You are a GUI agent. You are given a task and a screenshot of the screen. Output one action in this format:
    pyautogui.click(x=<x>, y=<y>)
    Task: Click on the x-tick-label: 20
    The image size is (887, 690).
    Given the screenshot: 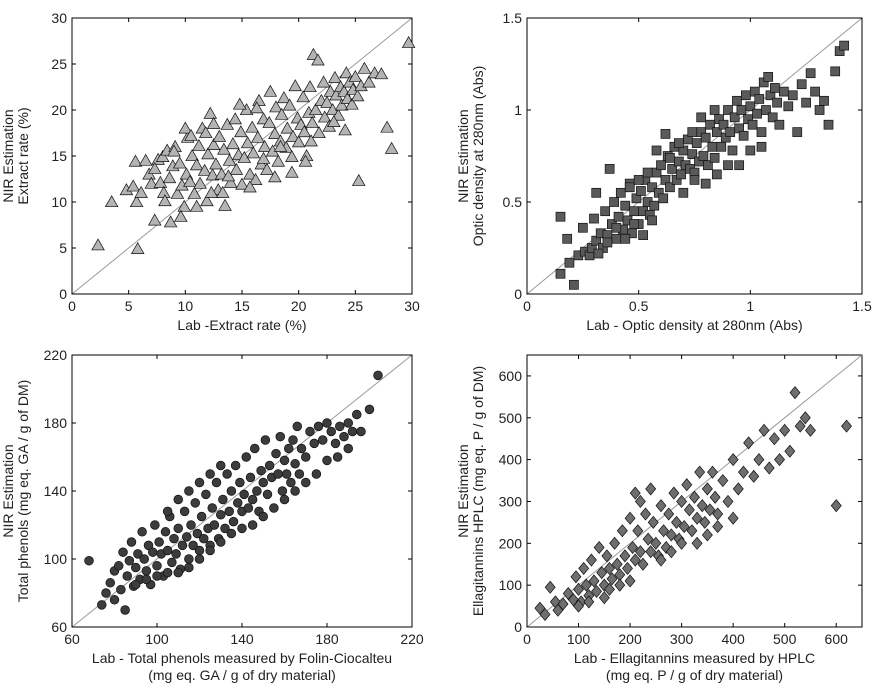 What is the action you would take?
    pyautogui.click(x=299, y=306)
    